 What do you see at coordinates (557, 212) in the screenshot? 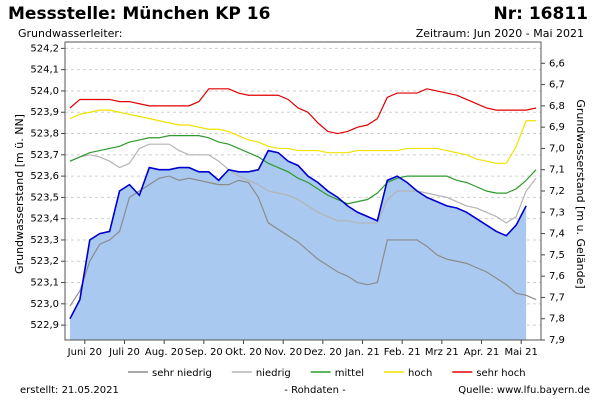
I see `y2-tick-label: 7,3` at bounding box center [557, 212].